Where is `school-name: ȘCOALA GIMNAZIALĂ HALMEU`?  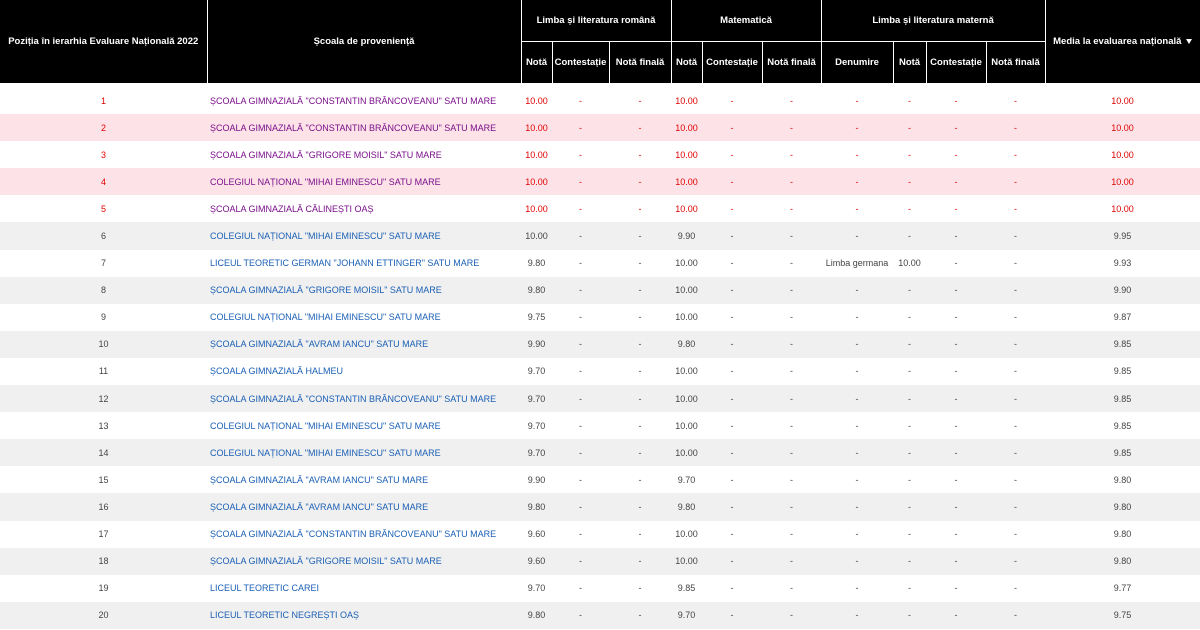 school-name: ȘCOALA GIMNAZIALĂ HALMEU is located at coordinates (277, 371).